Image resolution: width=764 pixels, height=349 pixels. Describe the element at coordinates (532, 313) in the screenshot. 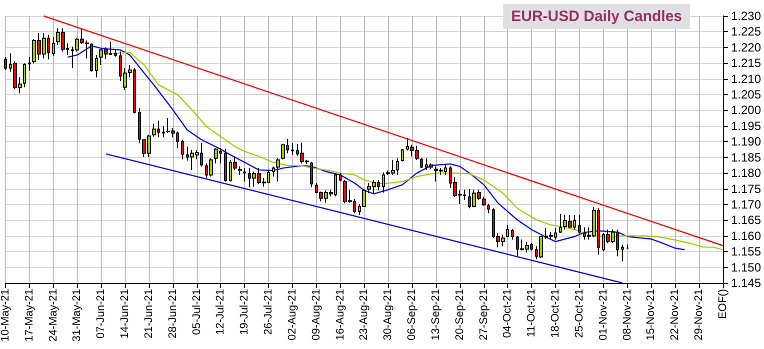

I see `x-tick-label: 11-Oct-21` at that location.